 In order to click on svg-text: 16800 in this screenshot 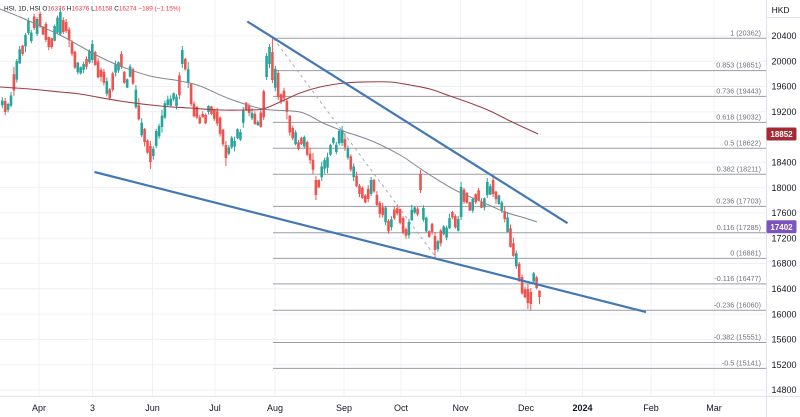, I will do `click(784, 264)`.